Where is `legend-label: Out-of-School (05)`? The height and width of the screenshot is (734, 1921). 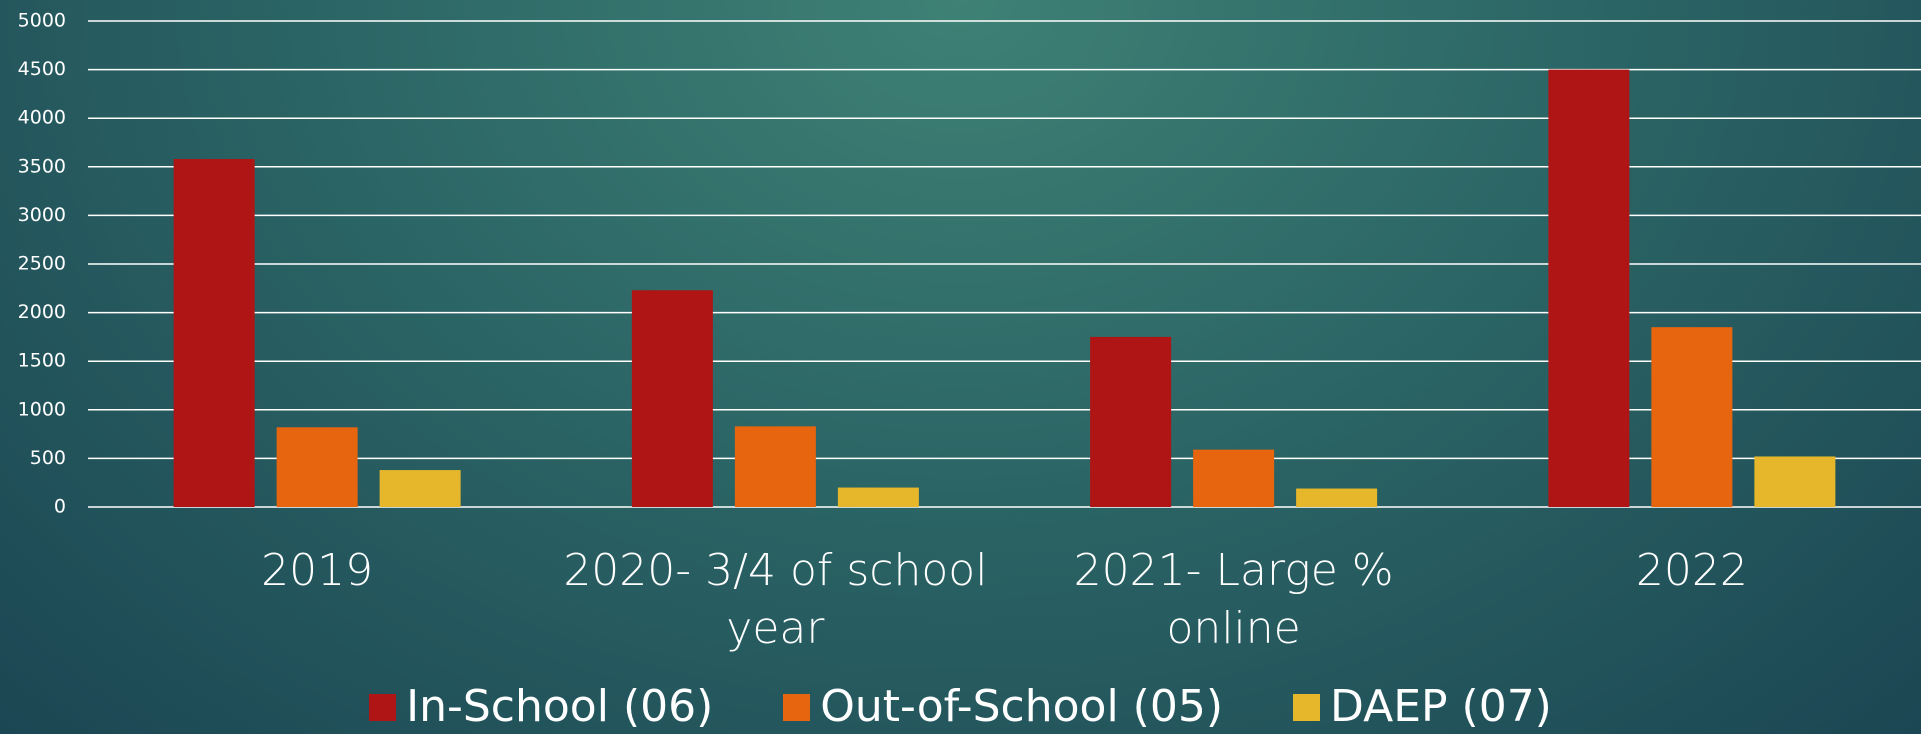
legend-label: Out-of-School (05) is located at coordinates (1021, 706).